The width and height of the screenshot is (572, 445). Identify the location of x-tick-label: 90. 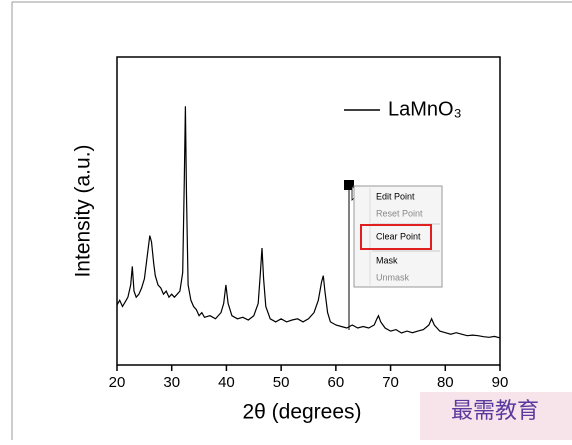
(500, 382).